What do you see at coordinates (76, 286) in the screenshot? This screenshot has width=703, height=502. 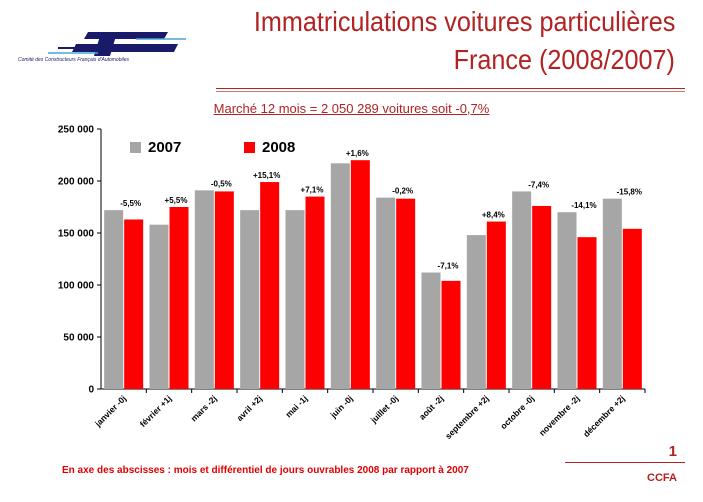 I see `y-tick-label: 100 000` at bounding box center [76, 286].